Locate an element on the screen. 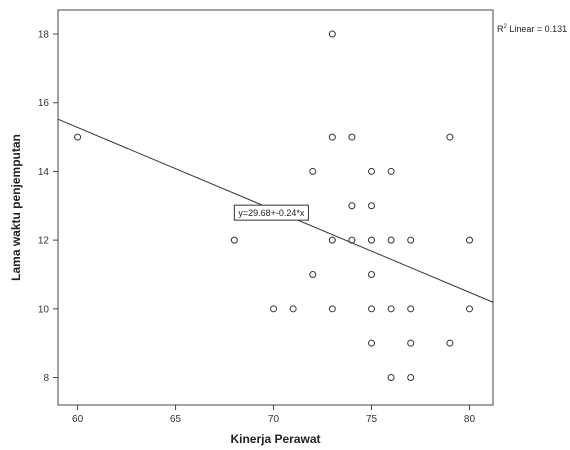 This screenshot has width=570, height=450. fit-label: y=29.68+-0.24*x is located at coordinates (271, 212).